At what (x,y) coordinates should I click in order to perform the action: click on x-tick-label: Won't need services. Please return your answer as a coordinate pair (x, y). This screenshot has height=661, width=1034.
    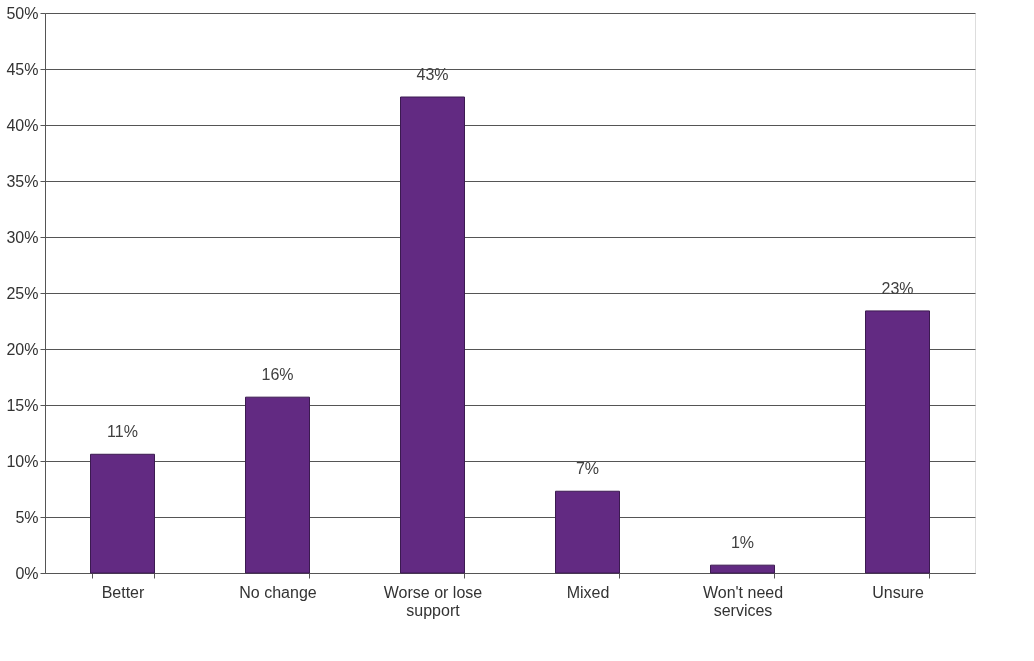
    Looking at the image, I should click on (743, 601).